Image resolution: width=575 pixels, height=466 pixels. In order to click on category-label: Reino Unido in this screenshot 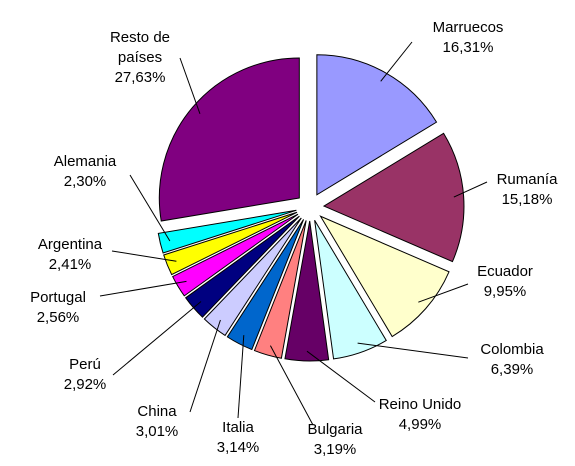, I will do `click(420, 404)`.